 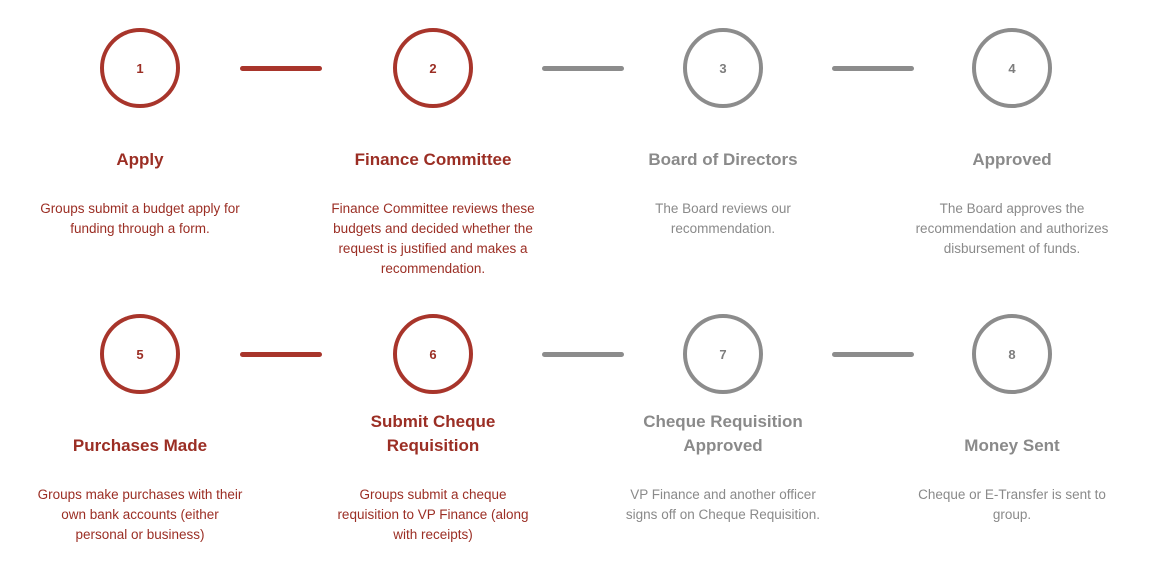 I want to click on step-description: The Board reviews our recommendation., so click(x=723, y=218).